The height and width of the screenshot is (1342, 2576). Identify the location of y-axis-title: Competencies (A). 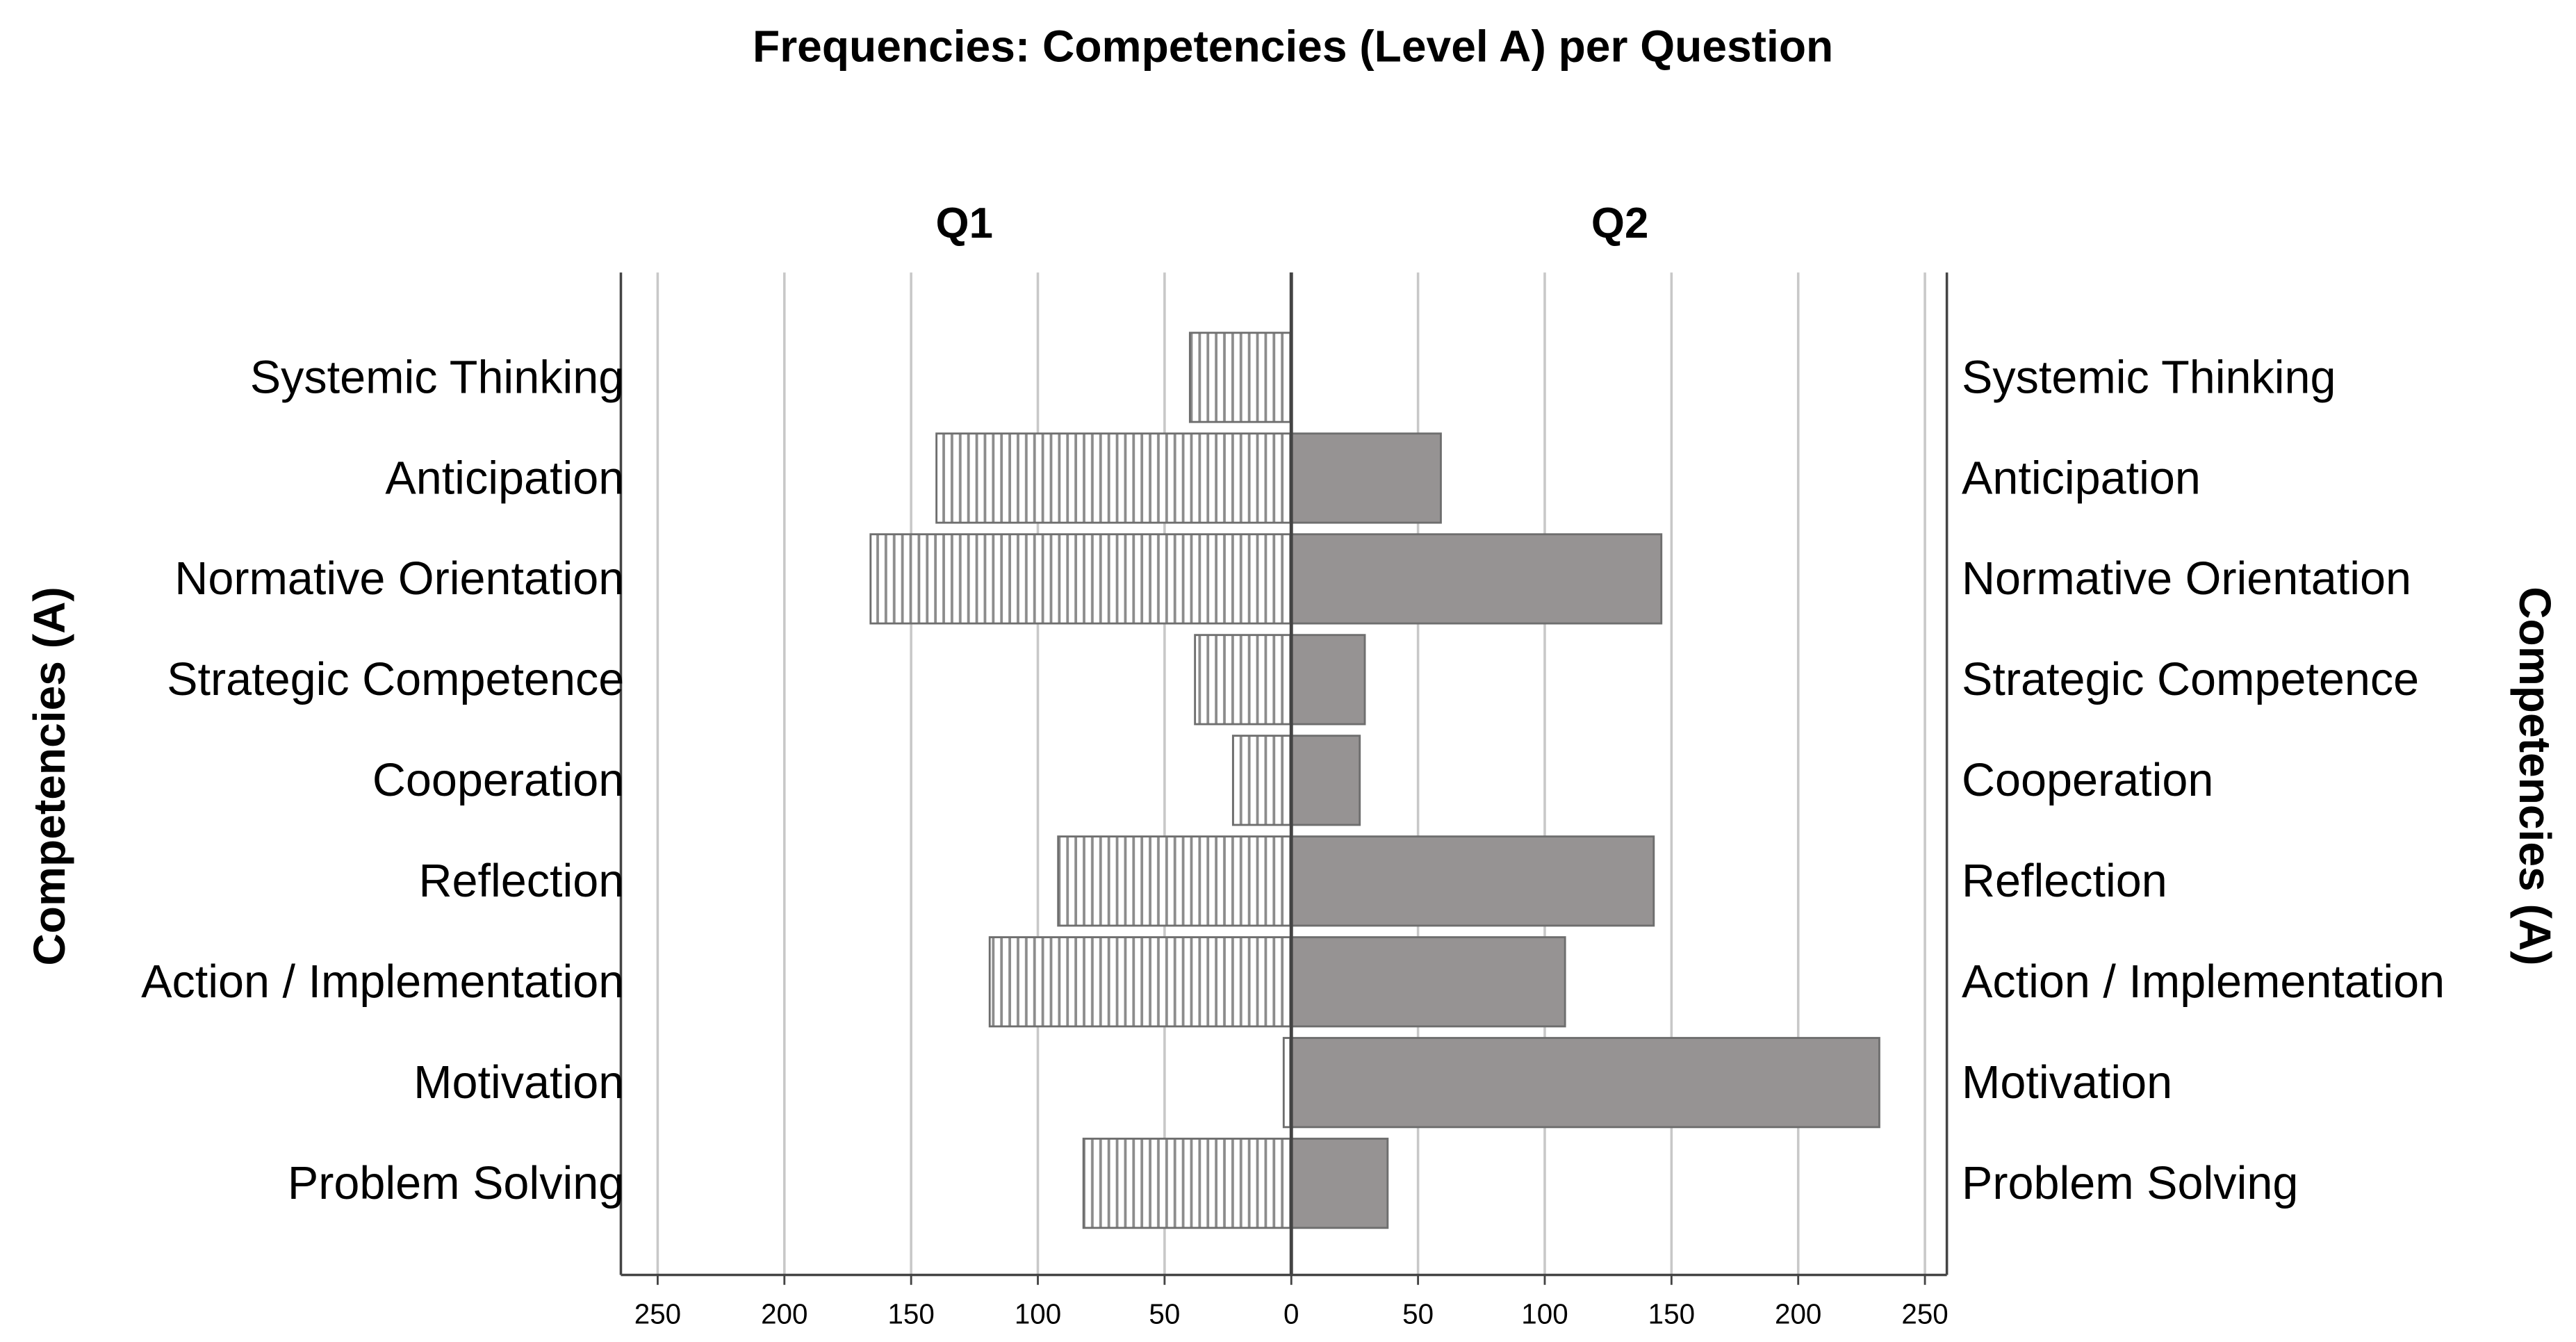
(49, 776).